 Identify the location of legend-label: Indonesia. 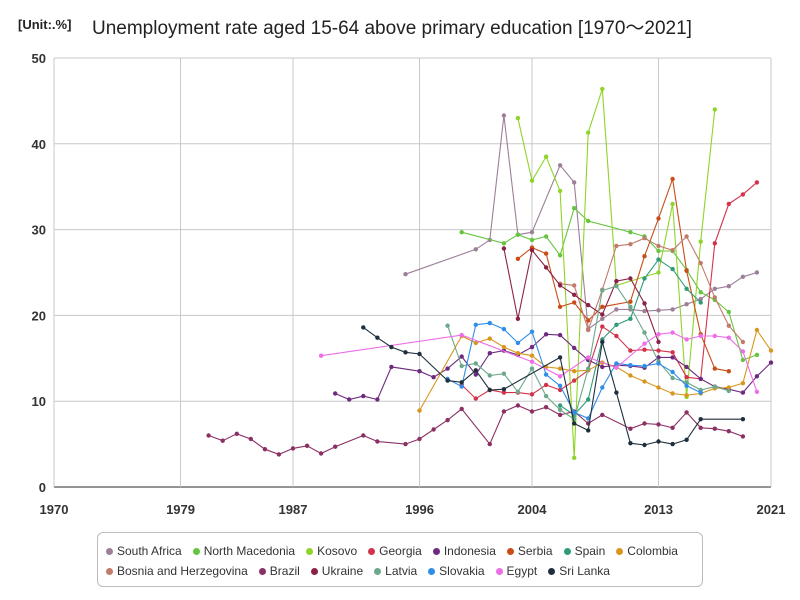
(469, 551).